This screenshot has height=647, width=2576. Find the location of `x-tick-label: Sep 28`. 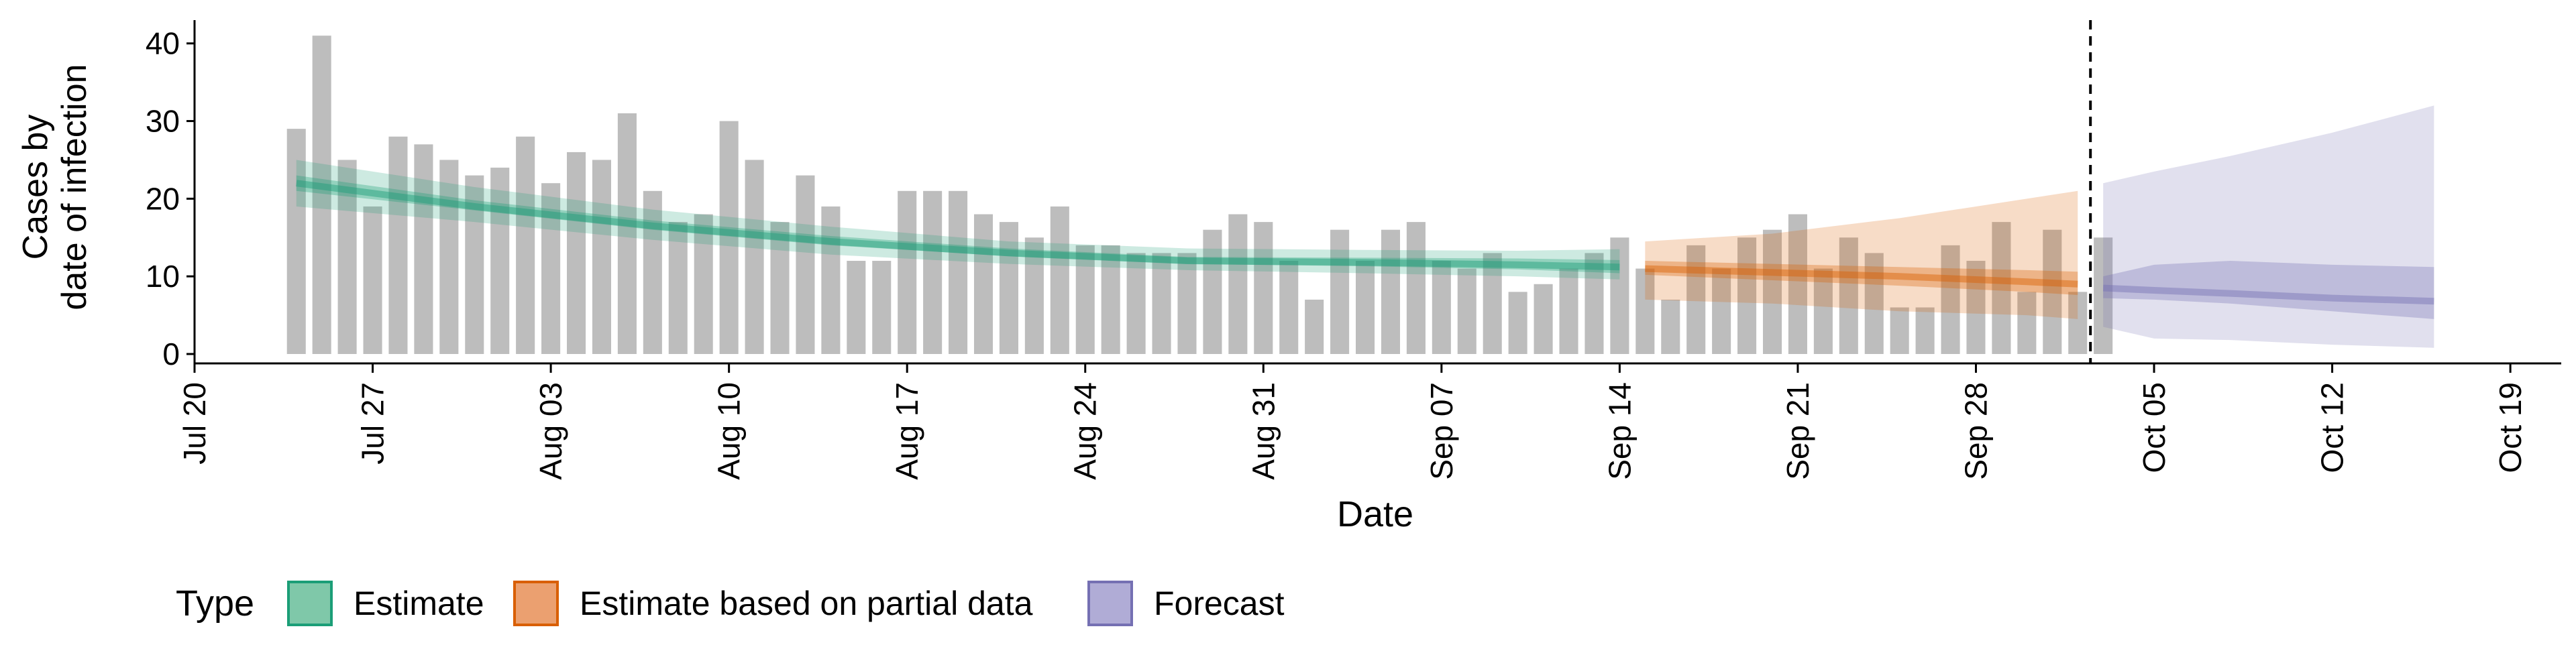

x-tick-label: Sep 28 is located at coordinates (1975, 431).